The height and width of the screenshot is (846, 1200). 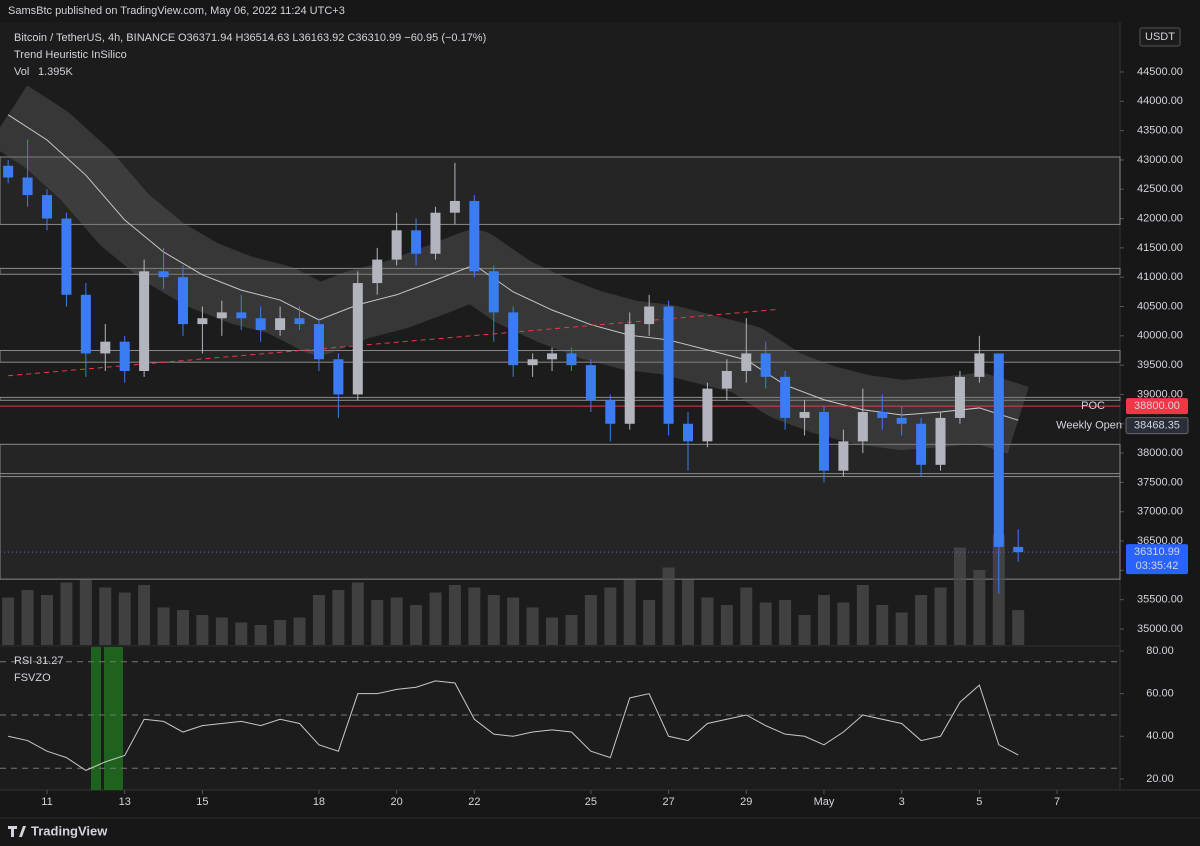 What do you see at coordinates (202, 802) in the screenshot?
I see `x-tick-label: 15` at bounding box center [202, 802].